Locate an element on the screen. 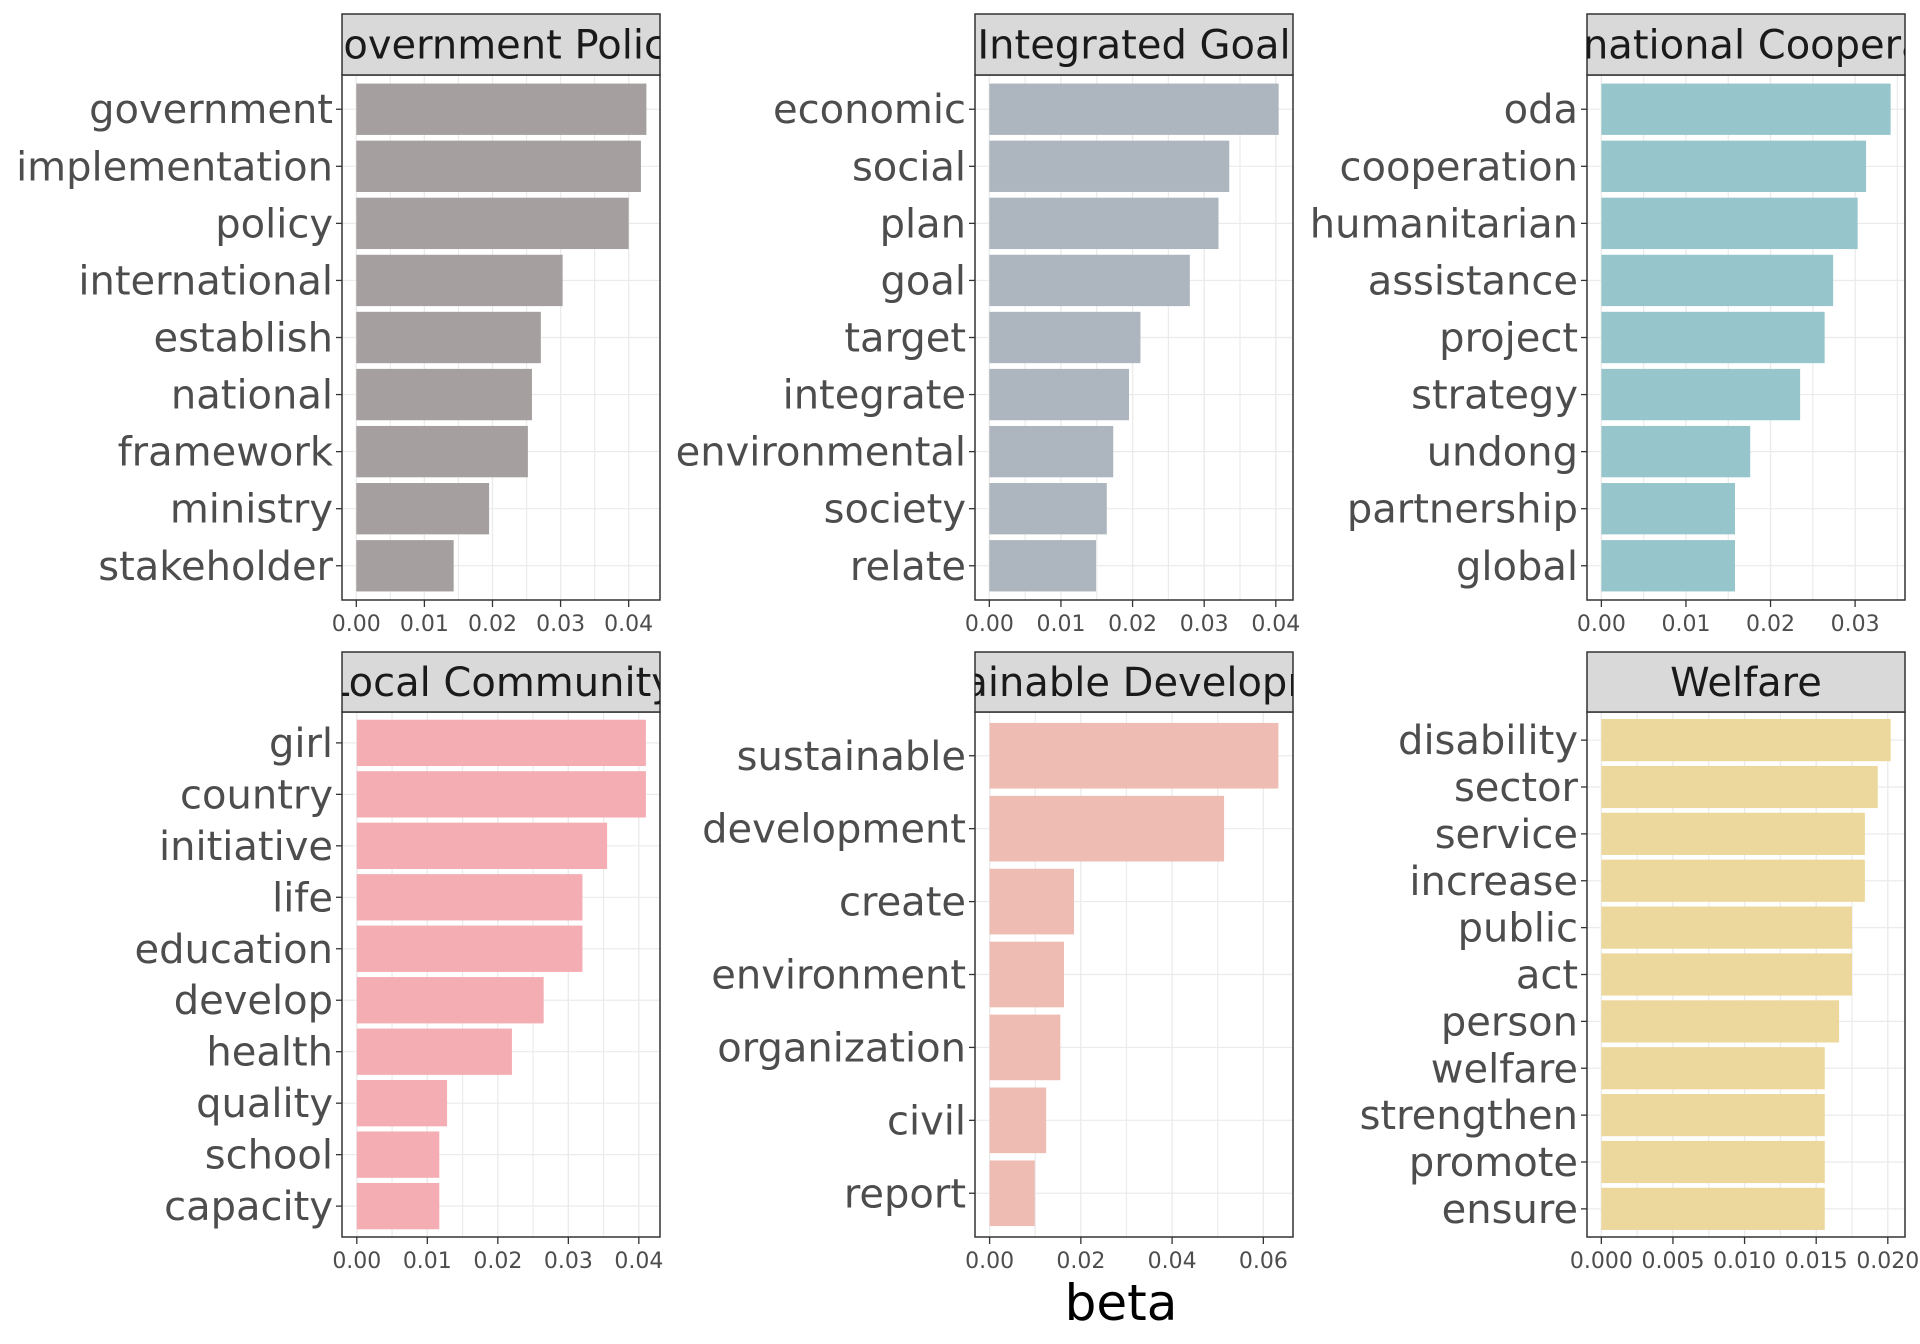  category-label: target is located at coordinates (905, 339).